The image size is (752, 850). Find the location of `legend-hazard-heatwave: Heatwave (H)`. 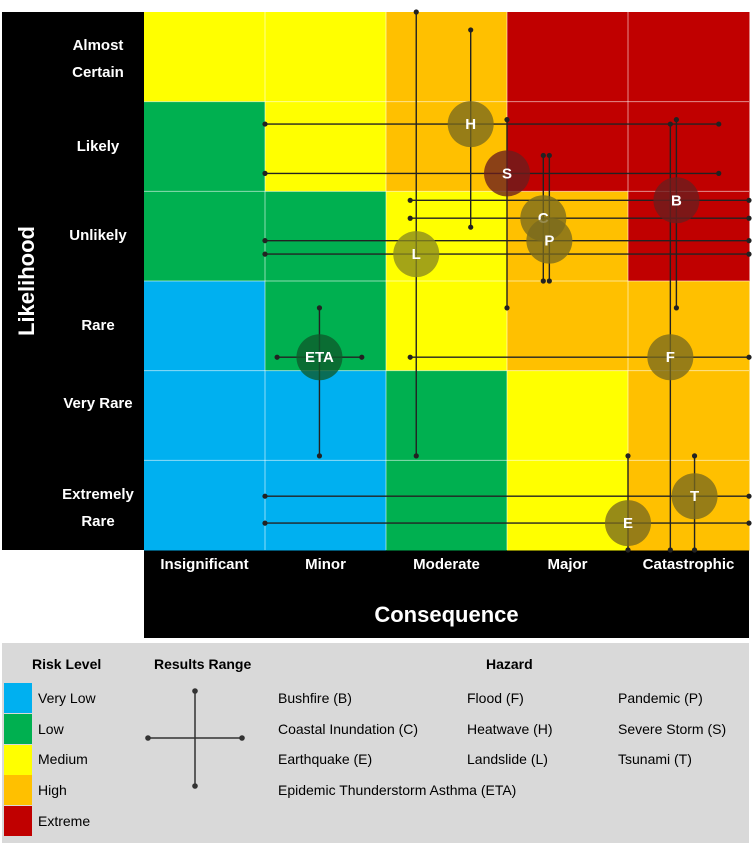

legend-hazard-heatwave: Heatwave (H) is located at coordinates (510, 729).